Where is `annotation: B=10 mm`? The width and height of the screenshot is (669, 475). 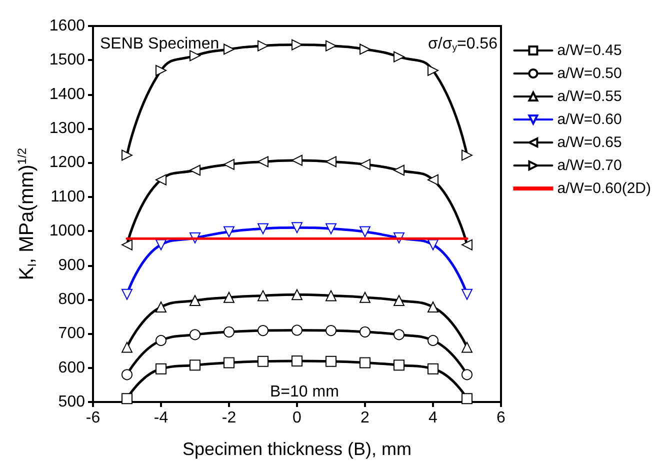 annotation: B=10 mm is located at coordinates (304, 392).